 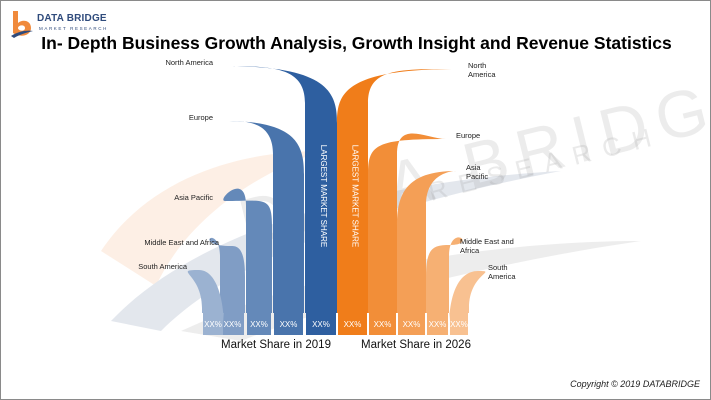 I want to click on data-label-2019-3: XX%, so click(x=233, y=324).